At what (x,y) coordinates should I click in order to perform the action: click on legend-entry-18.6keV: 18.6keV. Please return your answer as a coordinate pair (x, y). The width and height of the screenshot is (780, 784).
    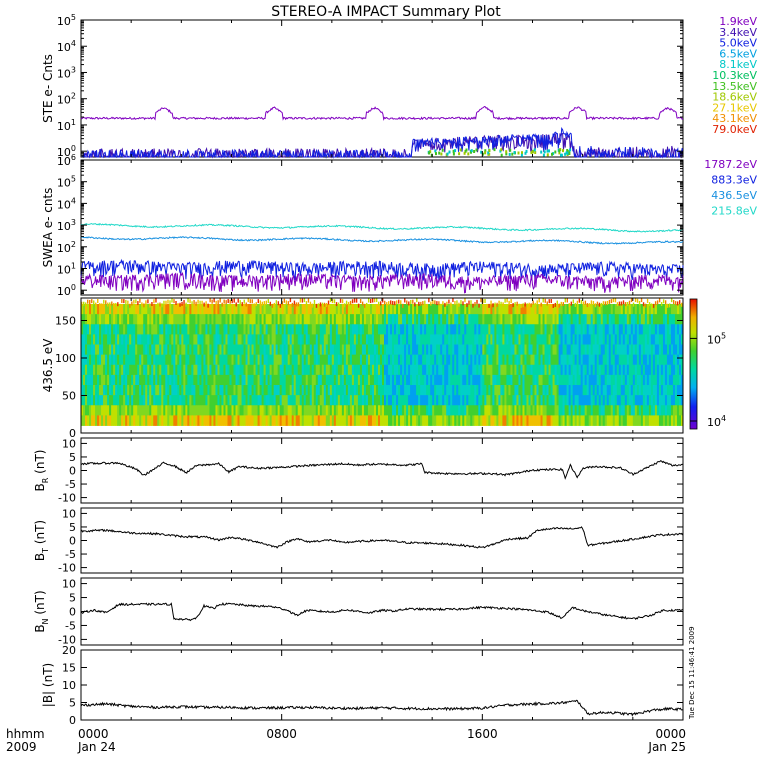
    Looking at the image, I should click on (734, 97).